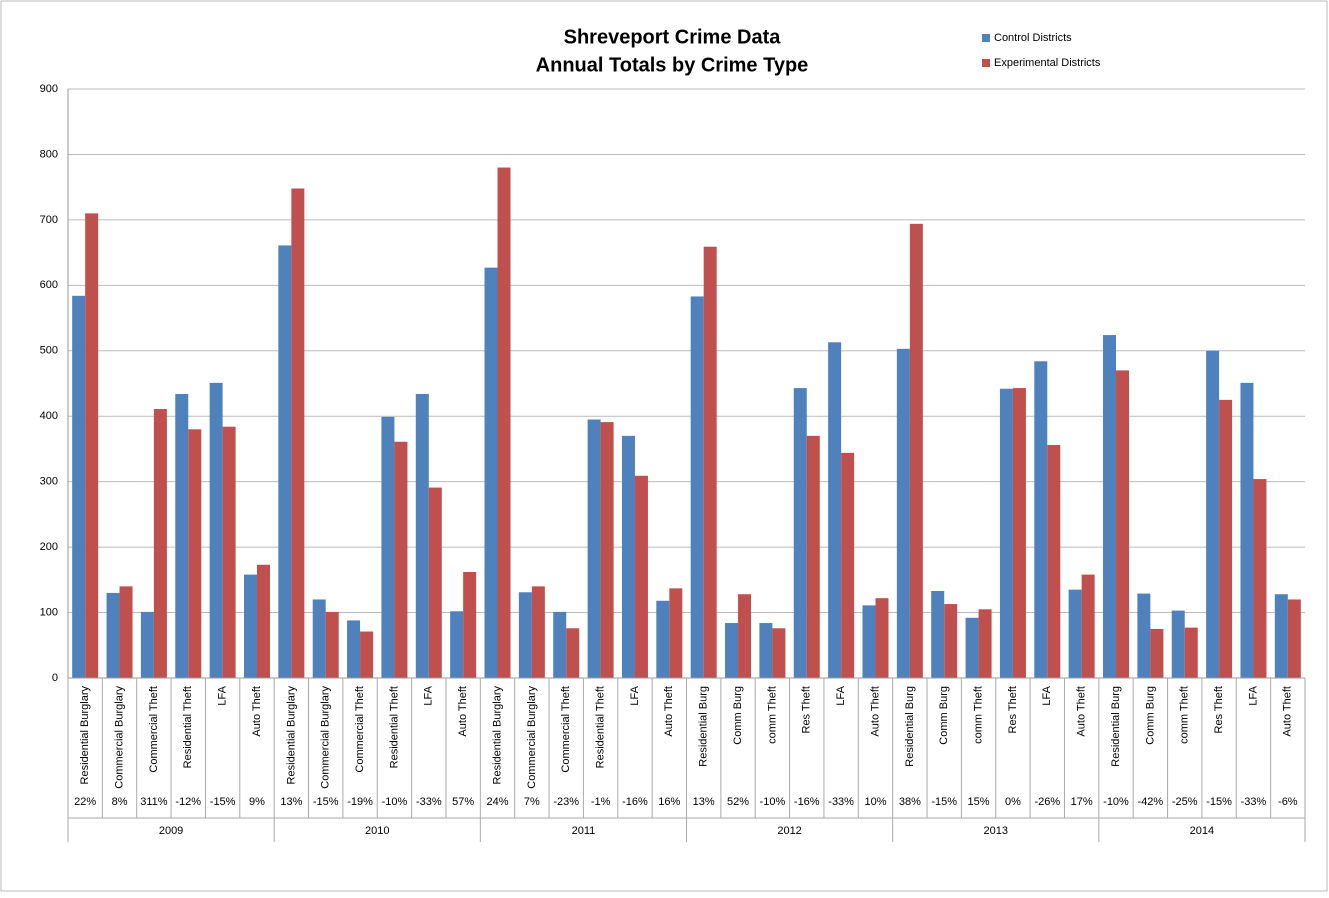 This screenshot has height=898, width=1329. I want to click on change-label: -12%, so click(188, 802).